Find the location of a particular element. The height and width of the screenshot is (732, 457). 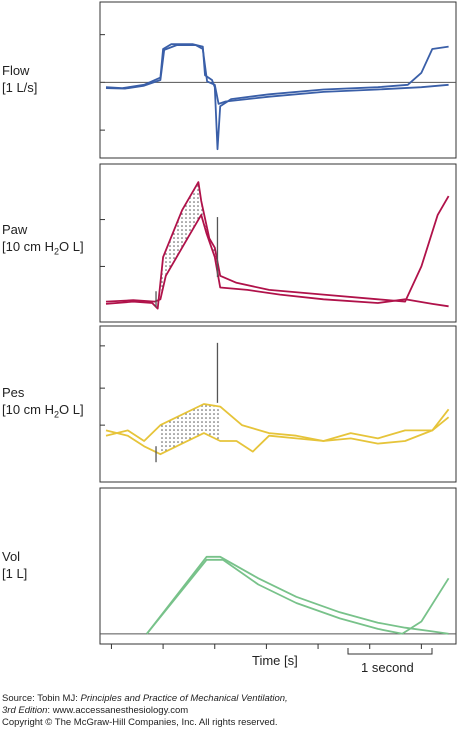

flow-label: Flow [1 L/s] is located at coordinates (19, 79).